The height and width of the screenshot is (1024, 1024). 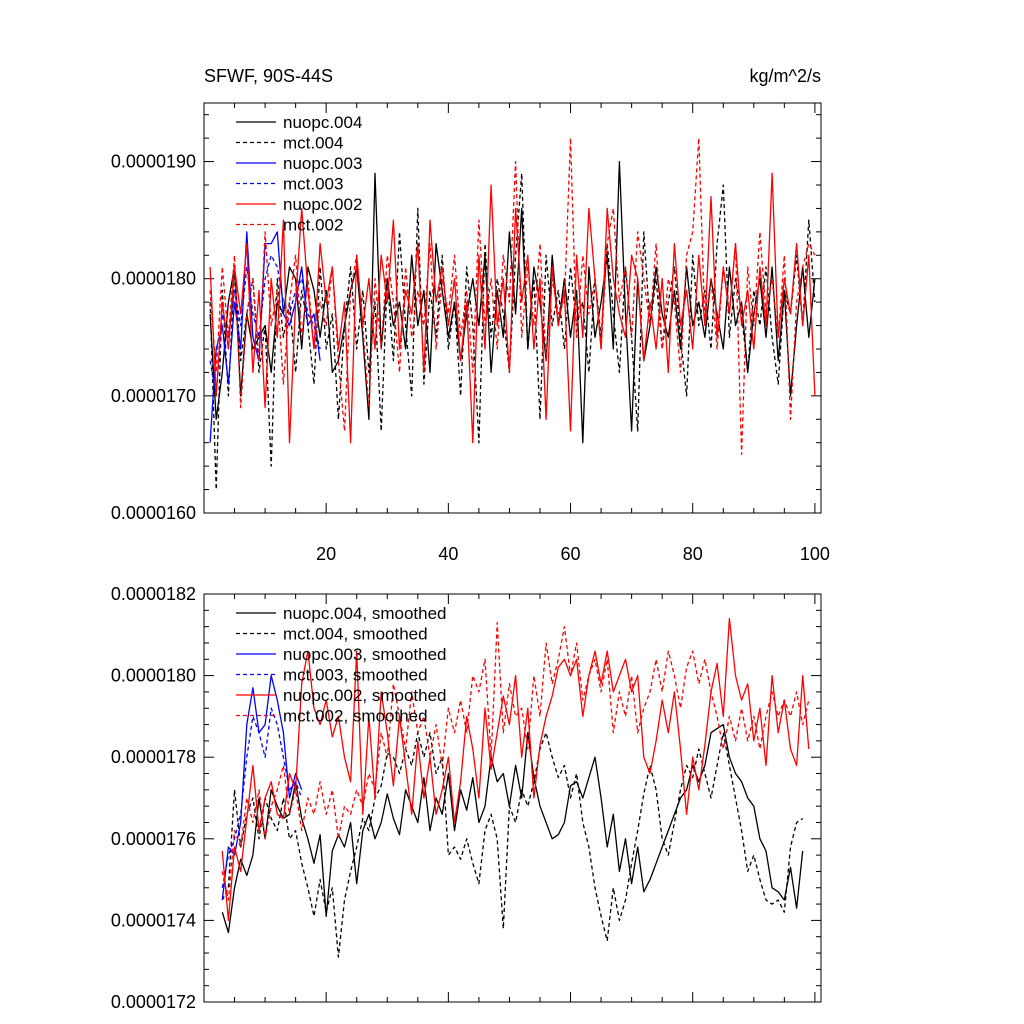 I want to click on bottom-legend-label-0: nuopc.004, smoothed, so click(x=365, y=613).